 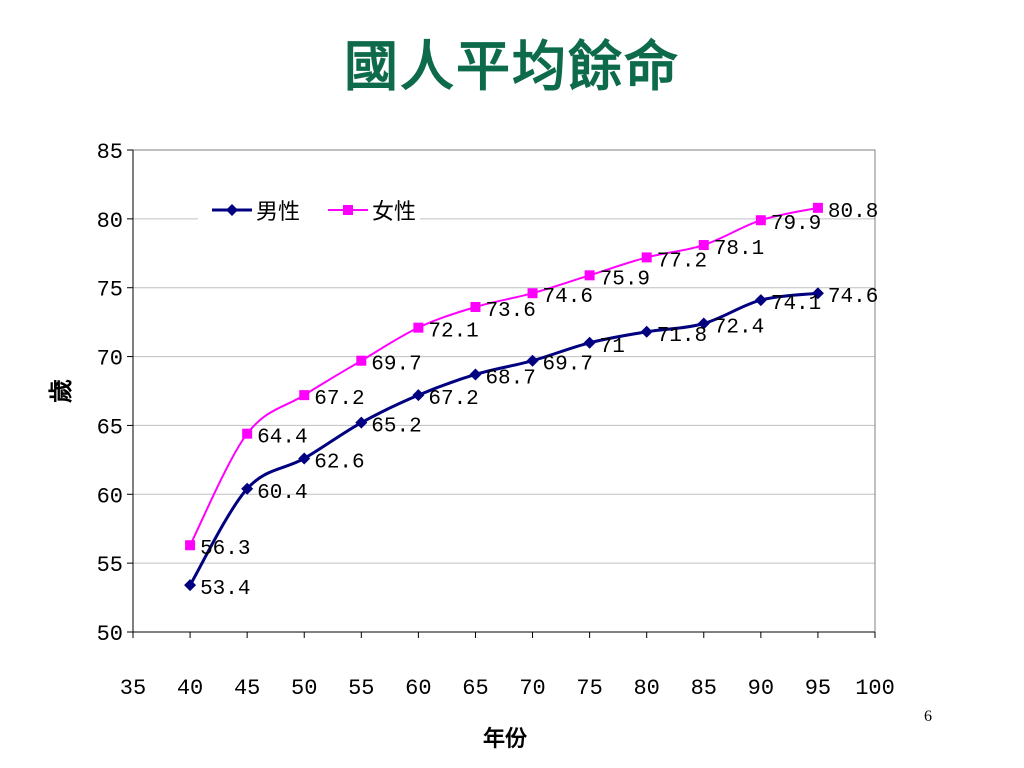 I want to click on y-tick-label: 55, so click(x=110, y=565).